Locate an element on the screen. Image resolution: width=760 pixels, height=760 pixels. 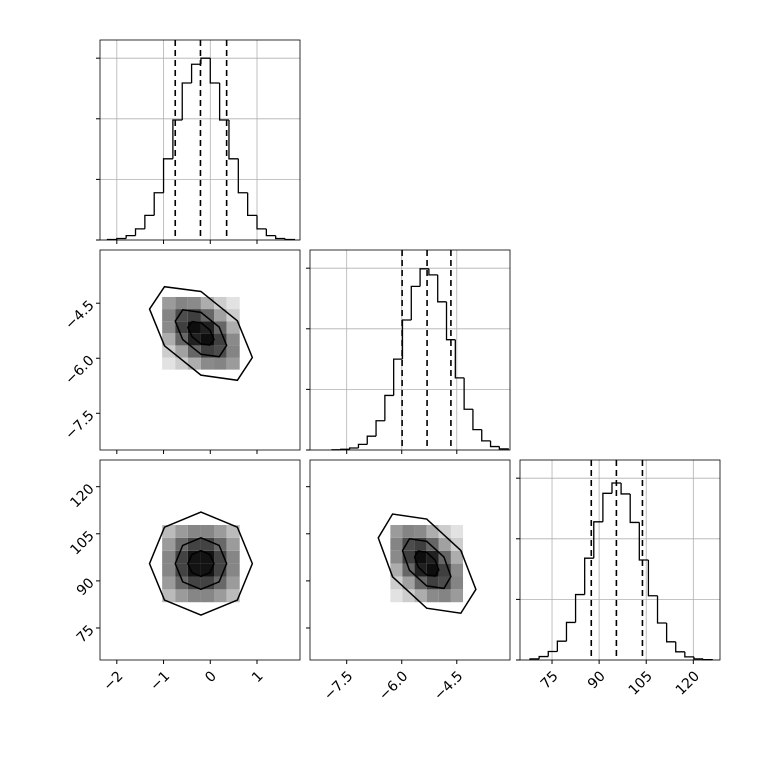
panel-frame is located at coordinates (200, 560).